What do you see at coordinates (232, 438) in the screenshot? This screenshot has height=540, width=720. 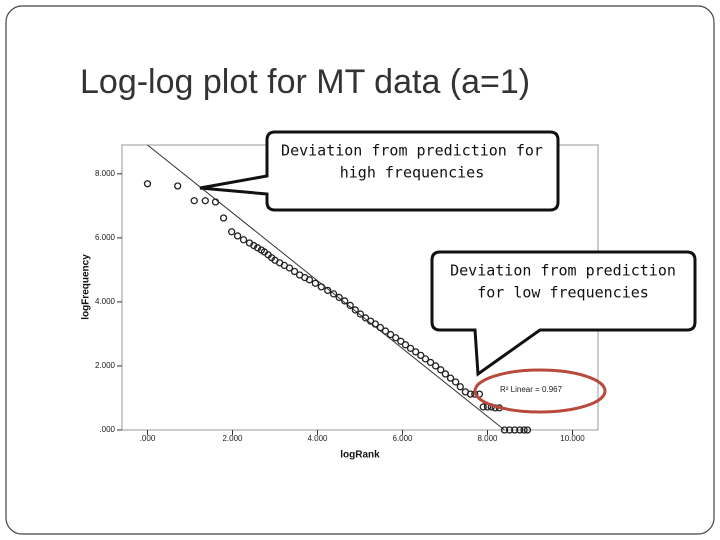 I see `x-tick-label: 2.000` at bounding box center [232, 438].